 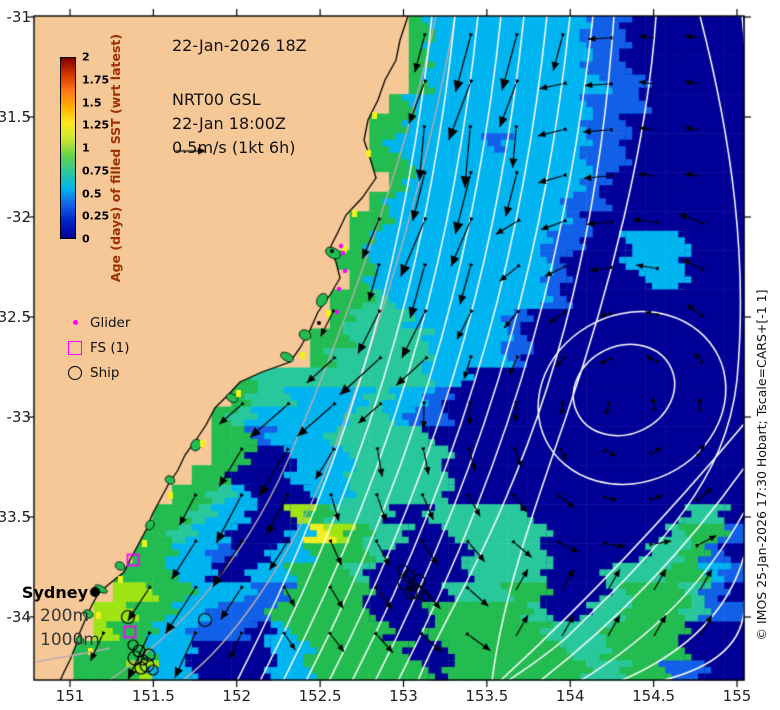 I want to click on colorbar-tick-label: 0.25, so click(x=96, y=216).